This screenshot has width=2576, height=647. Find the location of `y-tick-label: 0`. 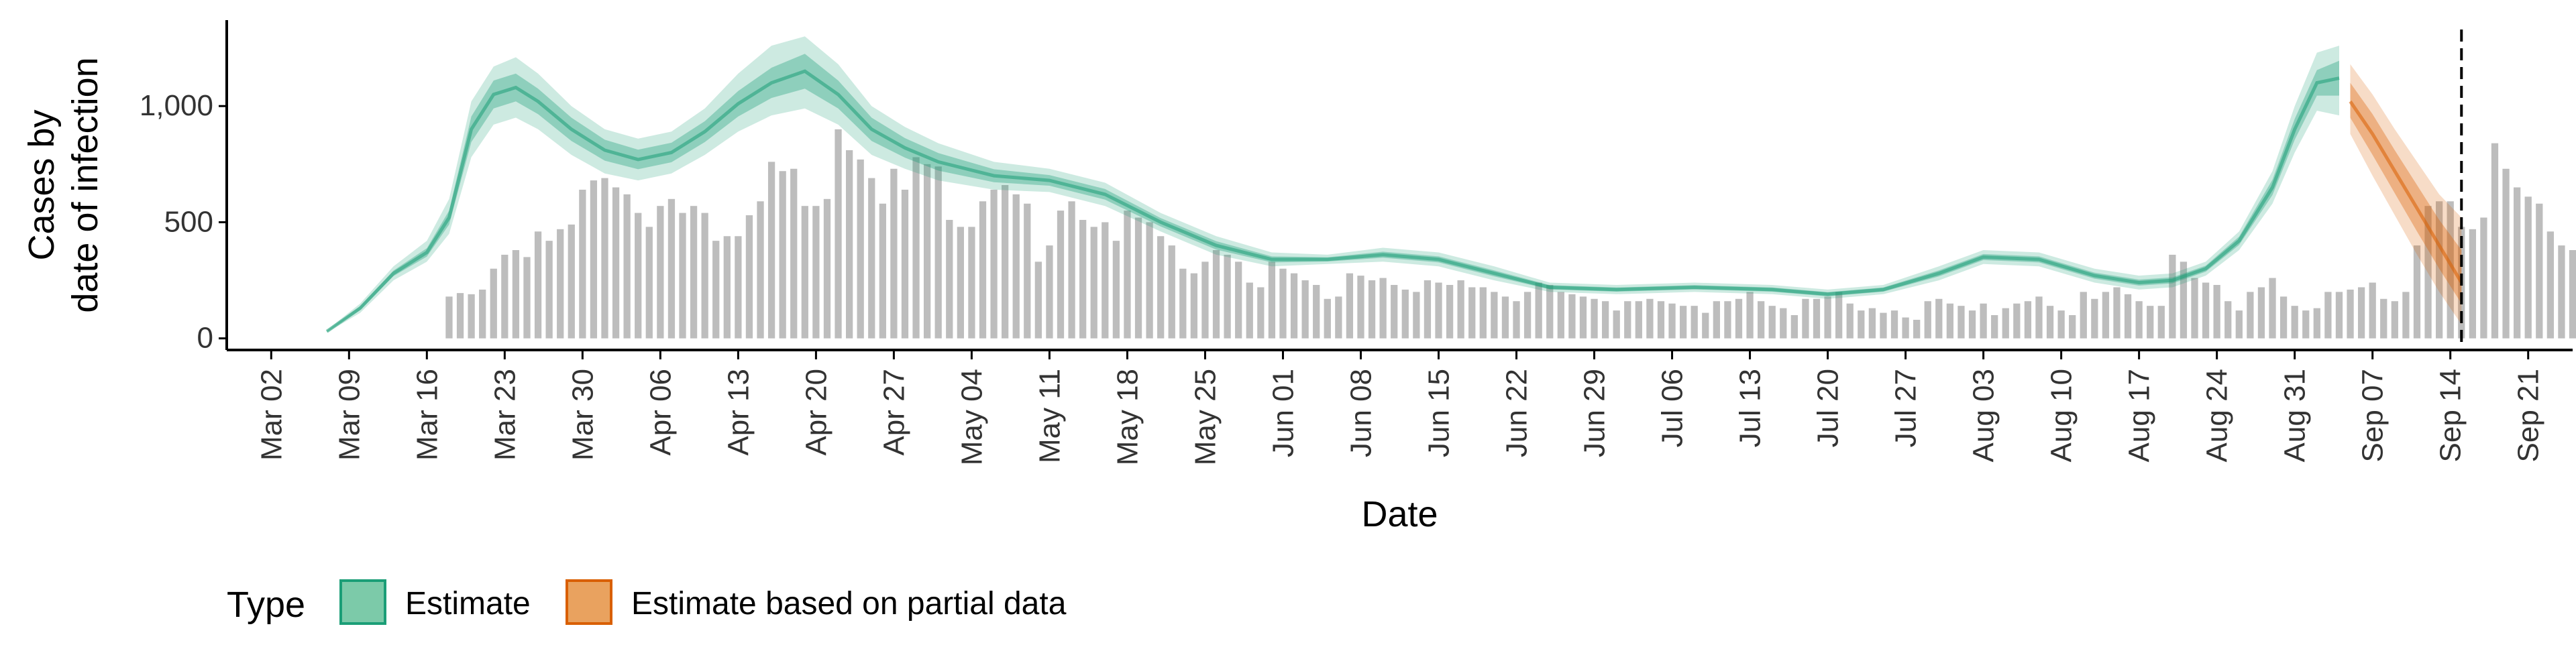

y-tick-label: 0 is located at coordinates (205, 338).